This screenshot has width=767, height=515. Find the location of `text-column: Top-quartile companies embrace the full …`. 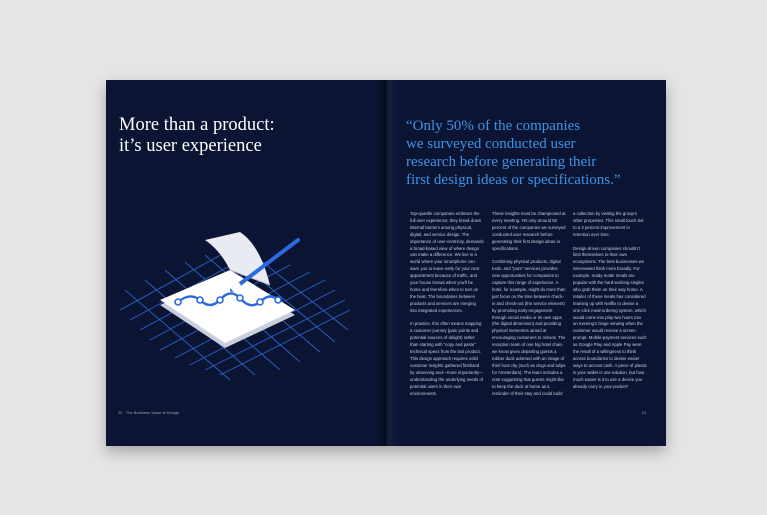

text-column: Top-quartile companies embrace the full … is located at coordinates (447, 307).